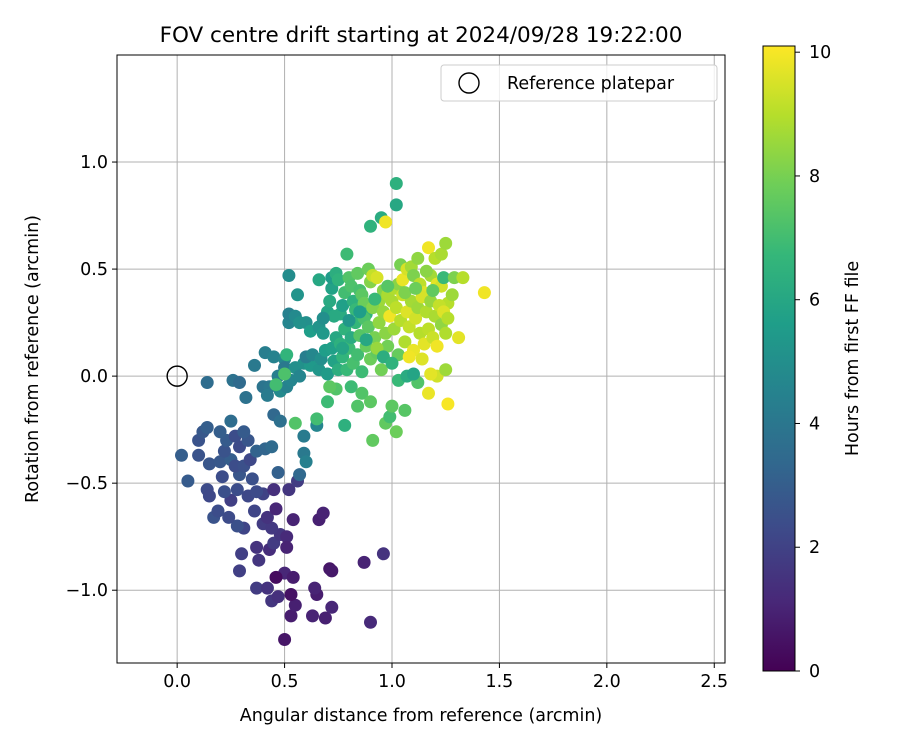  Describe the element at coordinates (94, 377) in the screenshot. I see `y-tick-label: 0.0` at that location.